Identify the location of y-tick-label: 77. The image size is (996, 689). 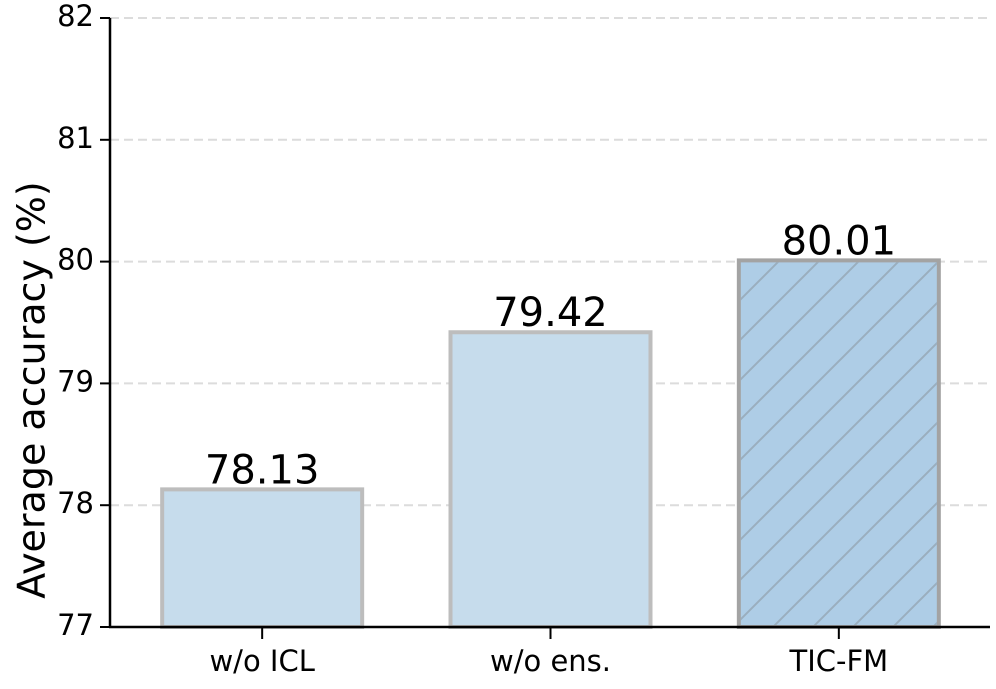
(75, 625).